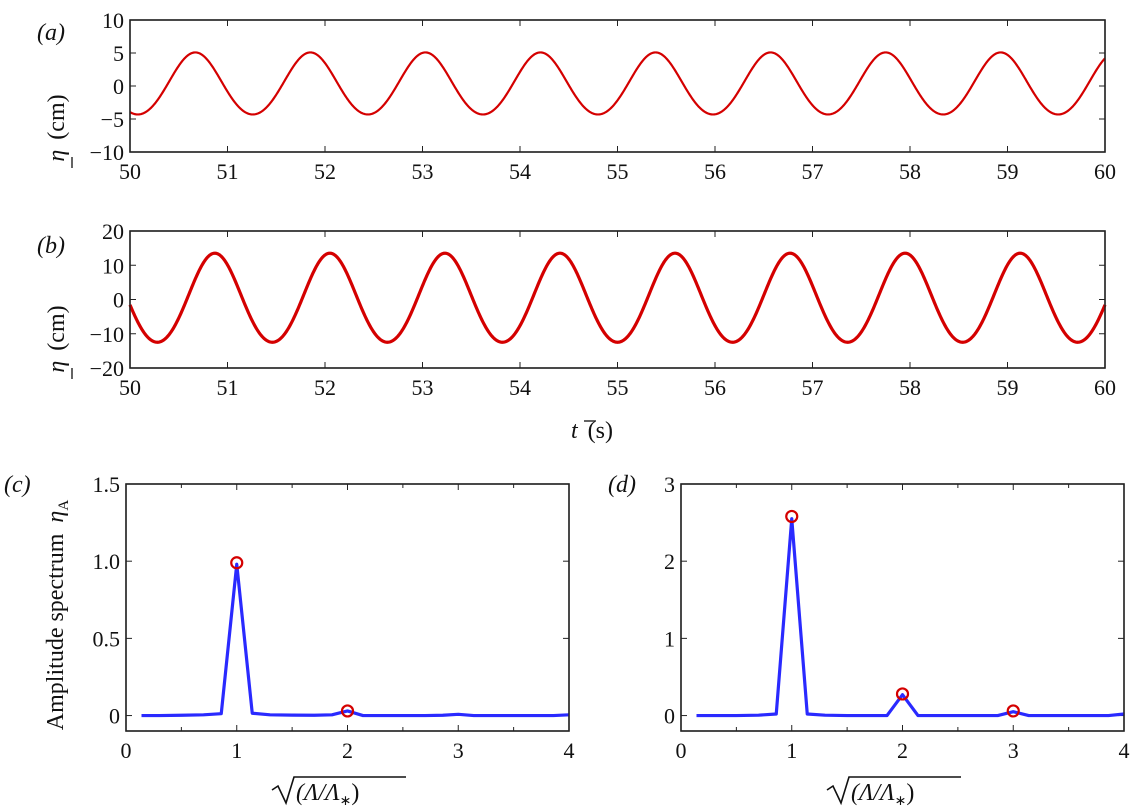 The image size is (1136, 808). What do you see at coordinates (622, 485) in the screenshot?
I see `panel-label-d: (d)` at bounding box center [622, 485].